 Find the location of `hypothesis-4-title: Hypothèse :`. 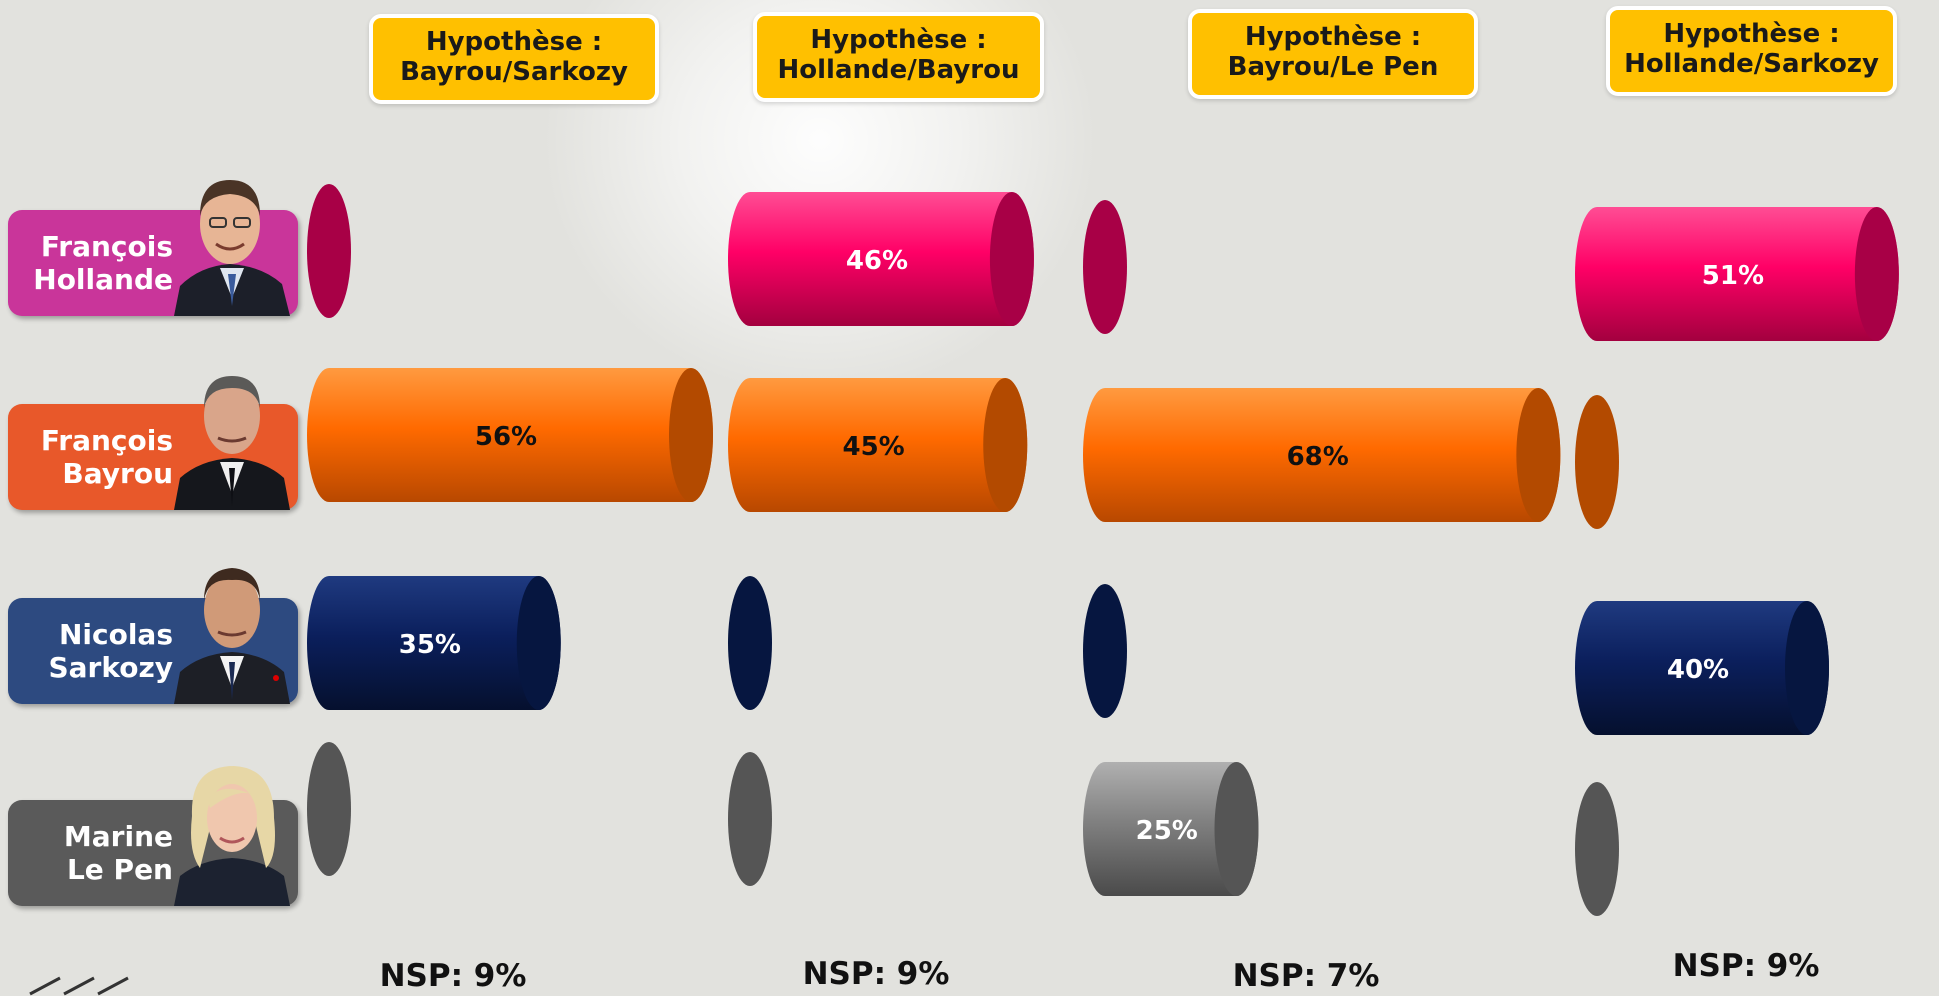

hypothesis-4-title: Hypothèse : is located at coordinates (1751, 34).